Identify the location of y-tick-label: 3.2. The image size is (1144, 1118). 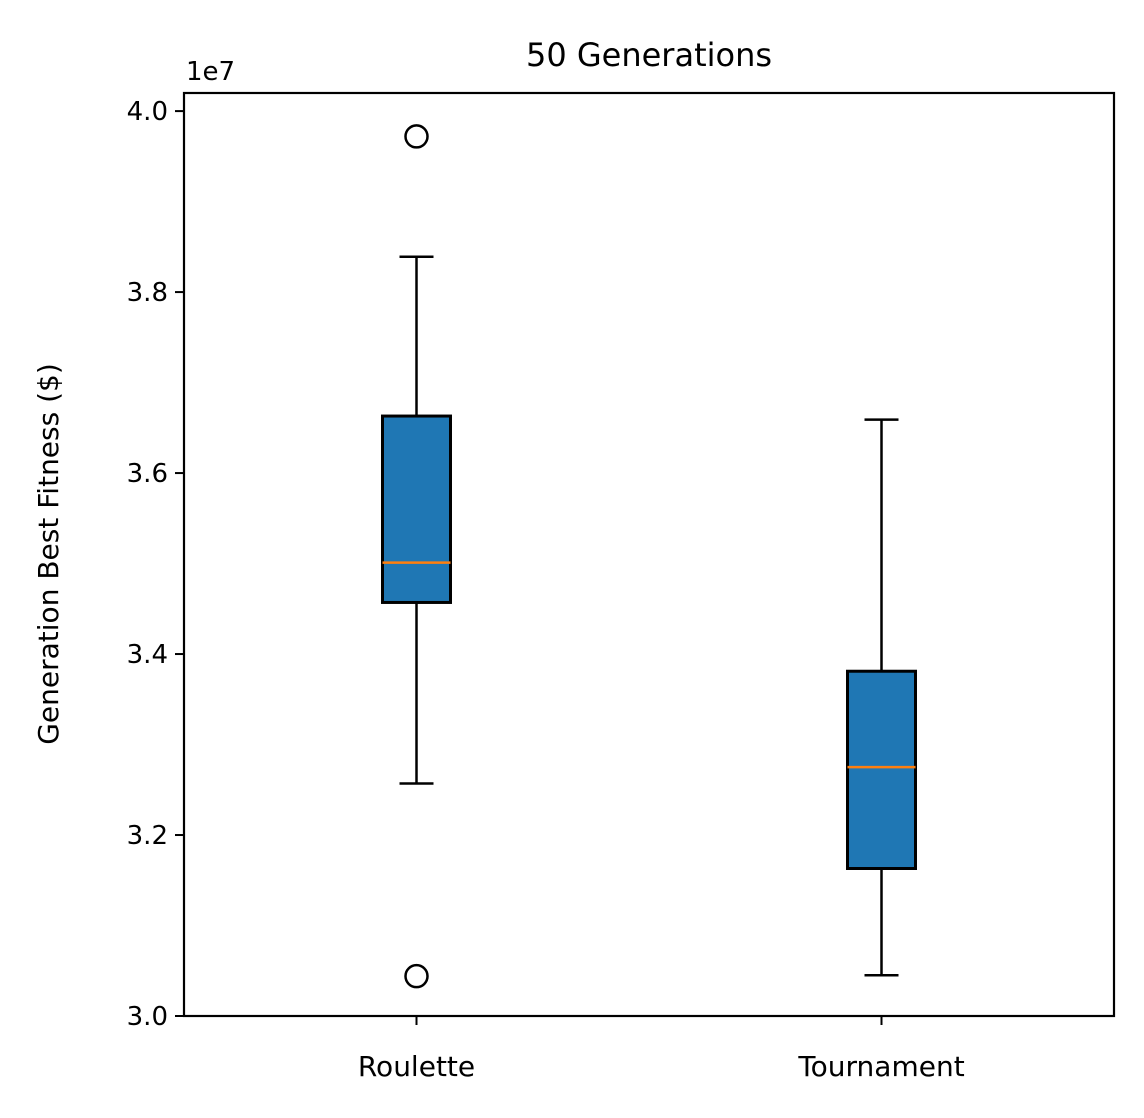
(147, 836).